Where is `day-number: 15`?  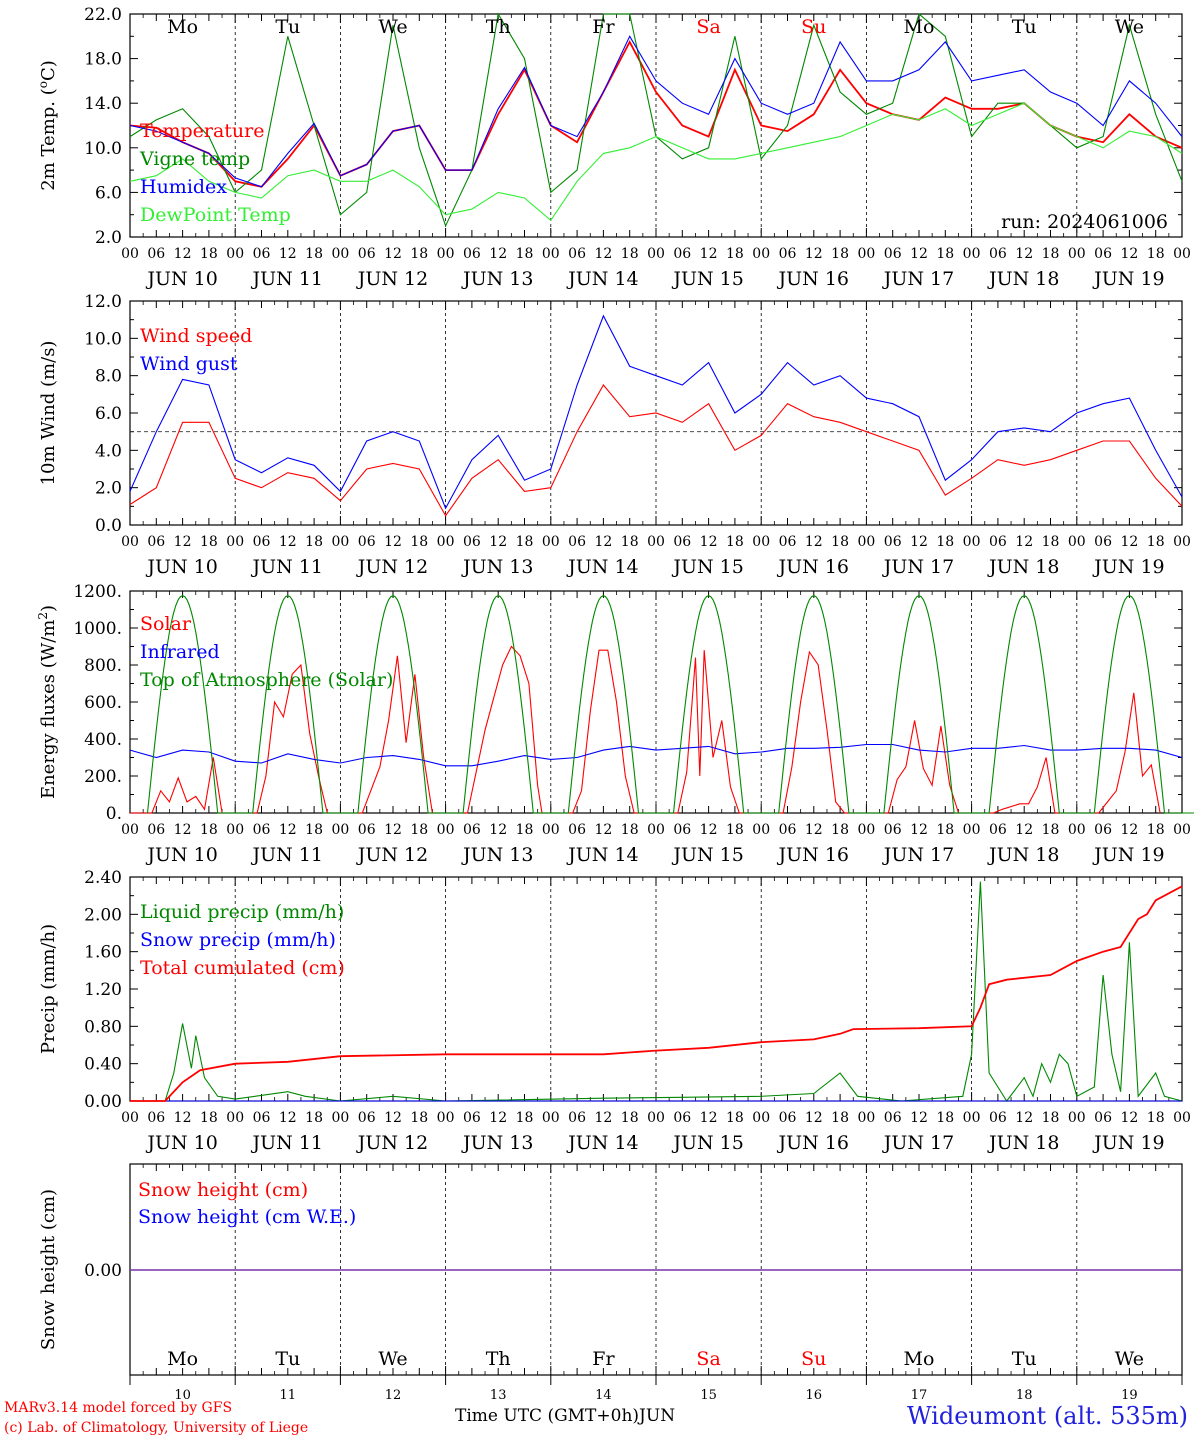
day-number: 15 is located at coordinates (708, 1395).